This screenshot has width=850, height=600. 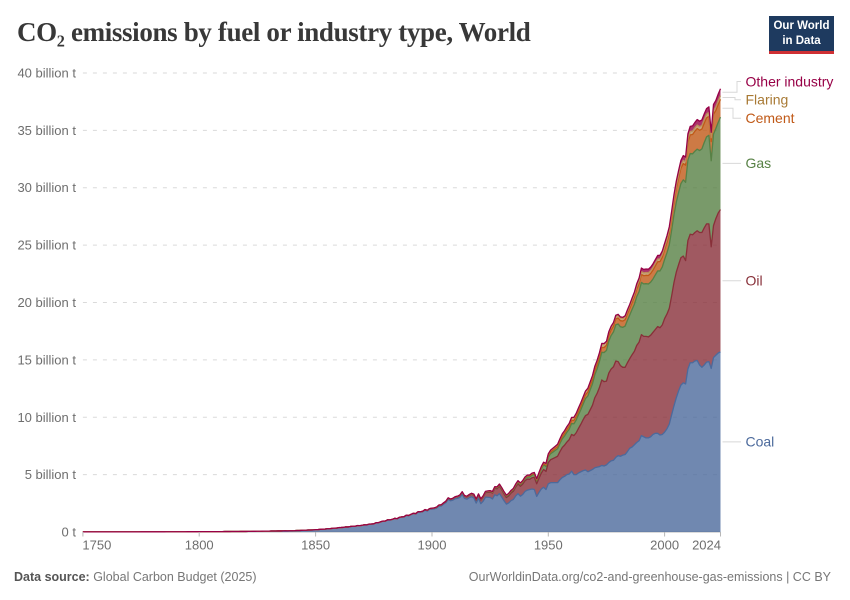 I want to click on svg-text: 1850, so click(x=315, y=545).